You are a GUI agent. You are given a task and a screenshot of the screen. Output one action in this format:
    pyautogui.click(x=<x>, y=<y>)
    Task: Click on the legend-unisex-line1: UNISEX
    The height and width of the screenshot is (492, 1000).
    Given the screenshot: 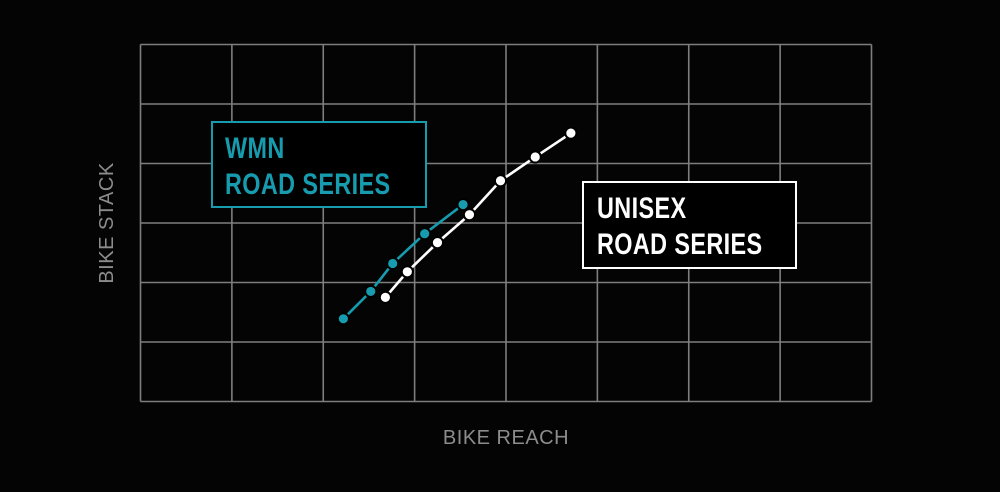 What is the action you would take?
    pyautogui.click(x=642, y=208)
    